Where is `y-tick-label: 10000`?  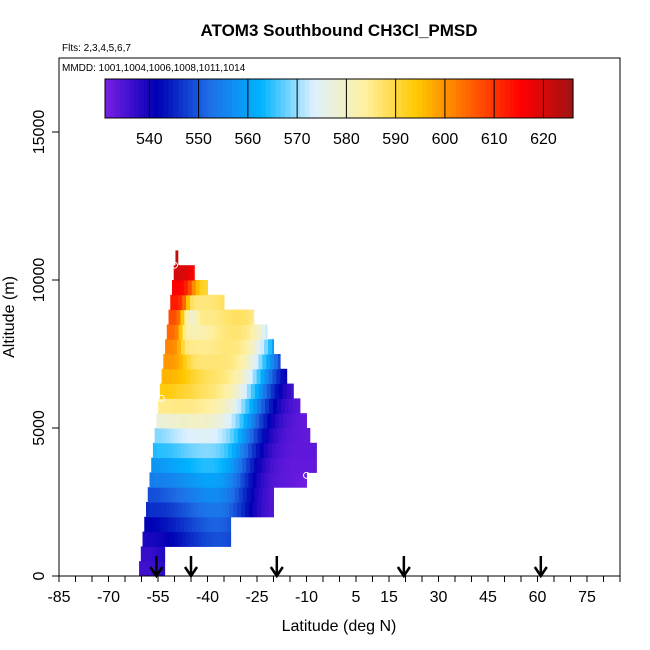
y-tick-label: 10000 is located at coordinates (39, 280).